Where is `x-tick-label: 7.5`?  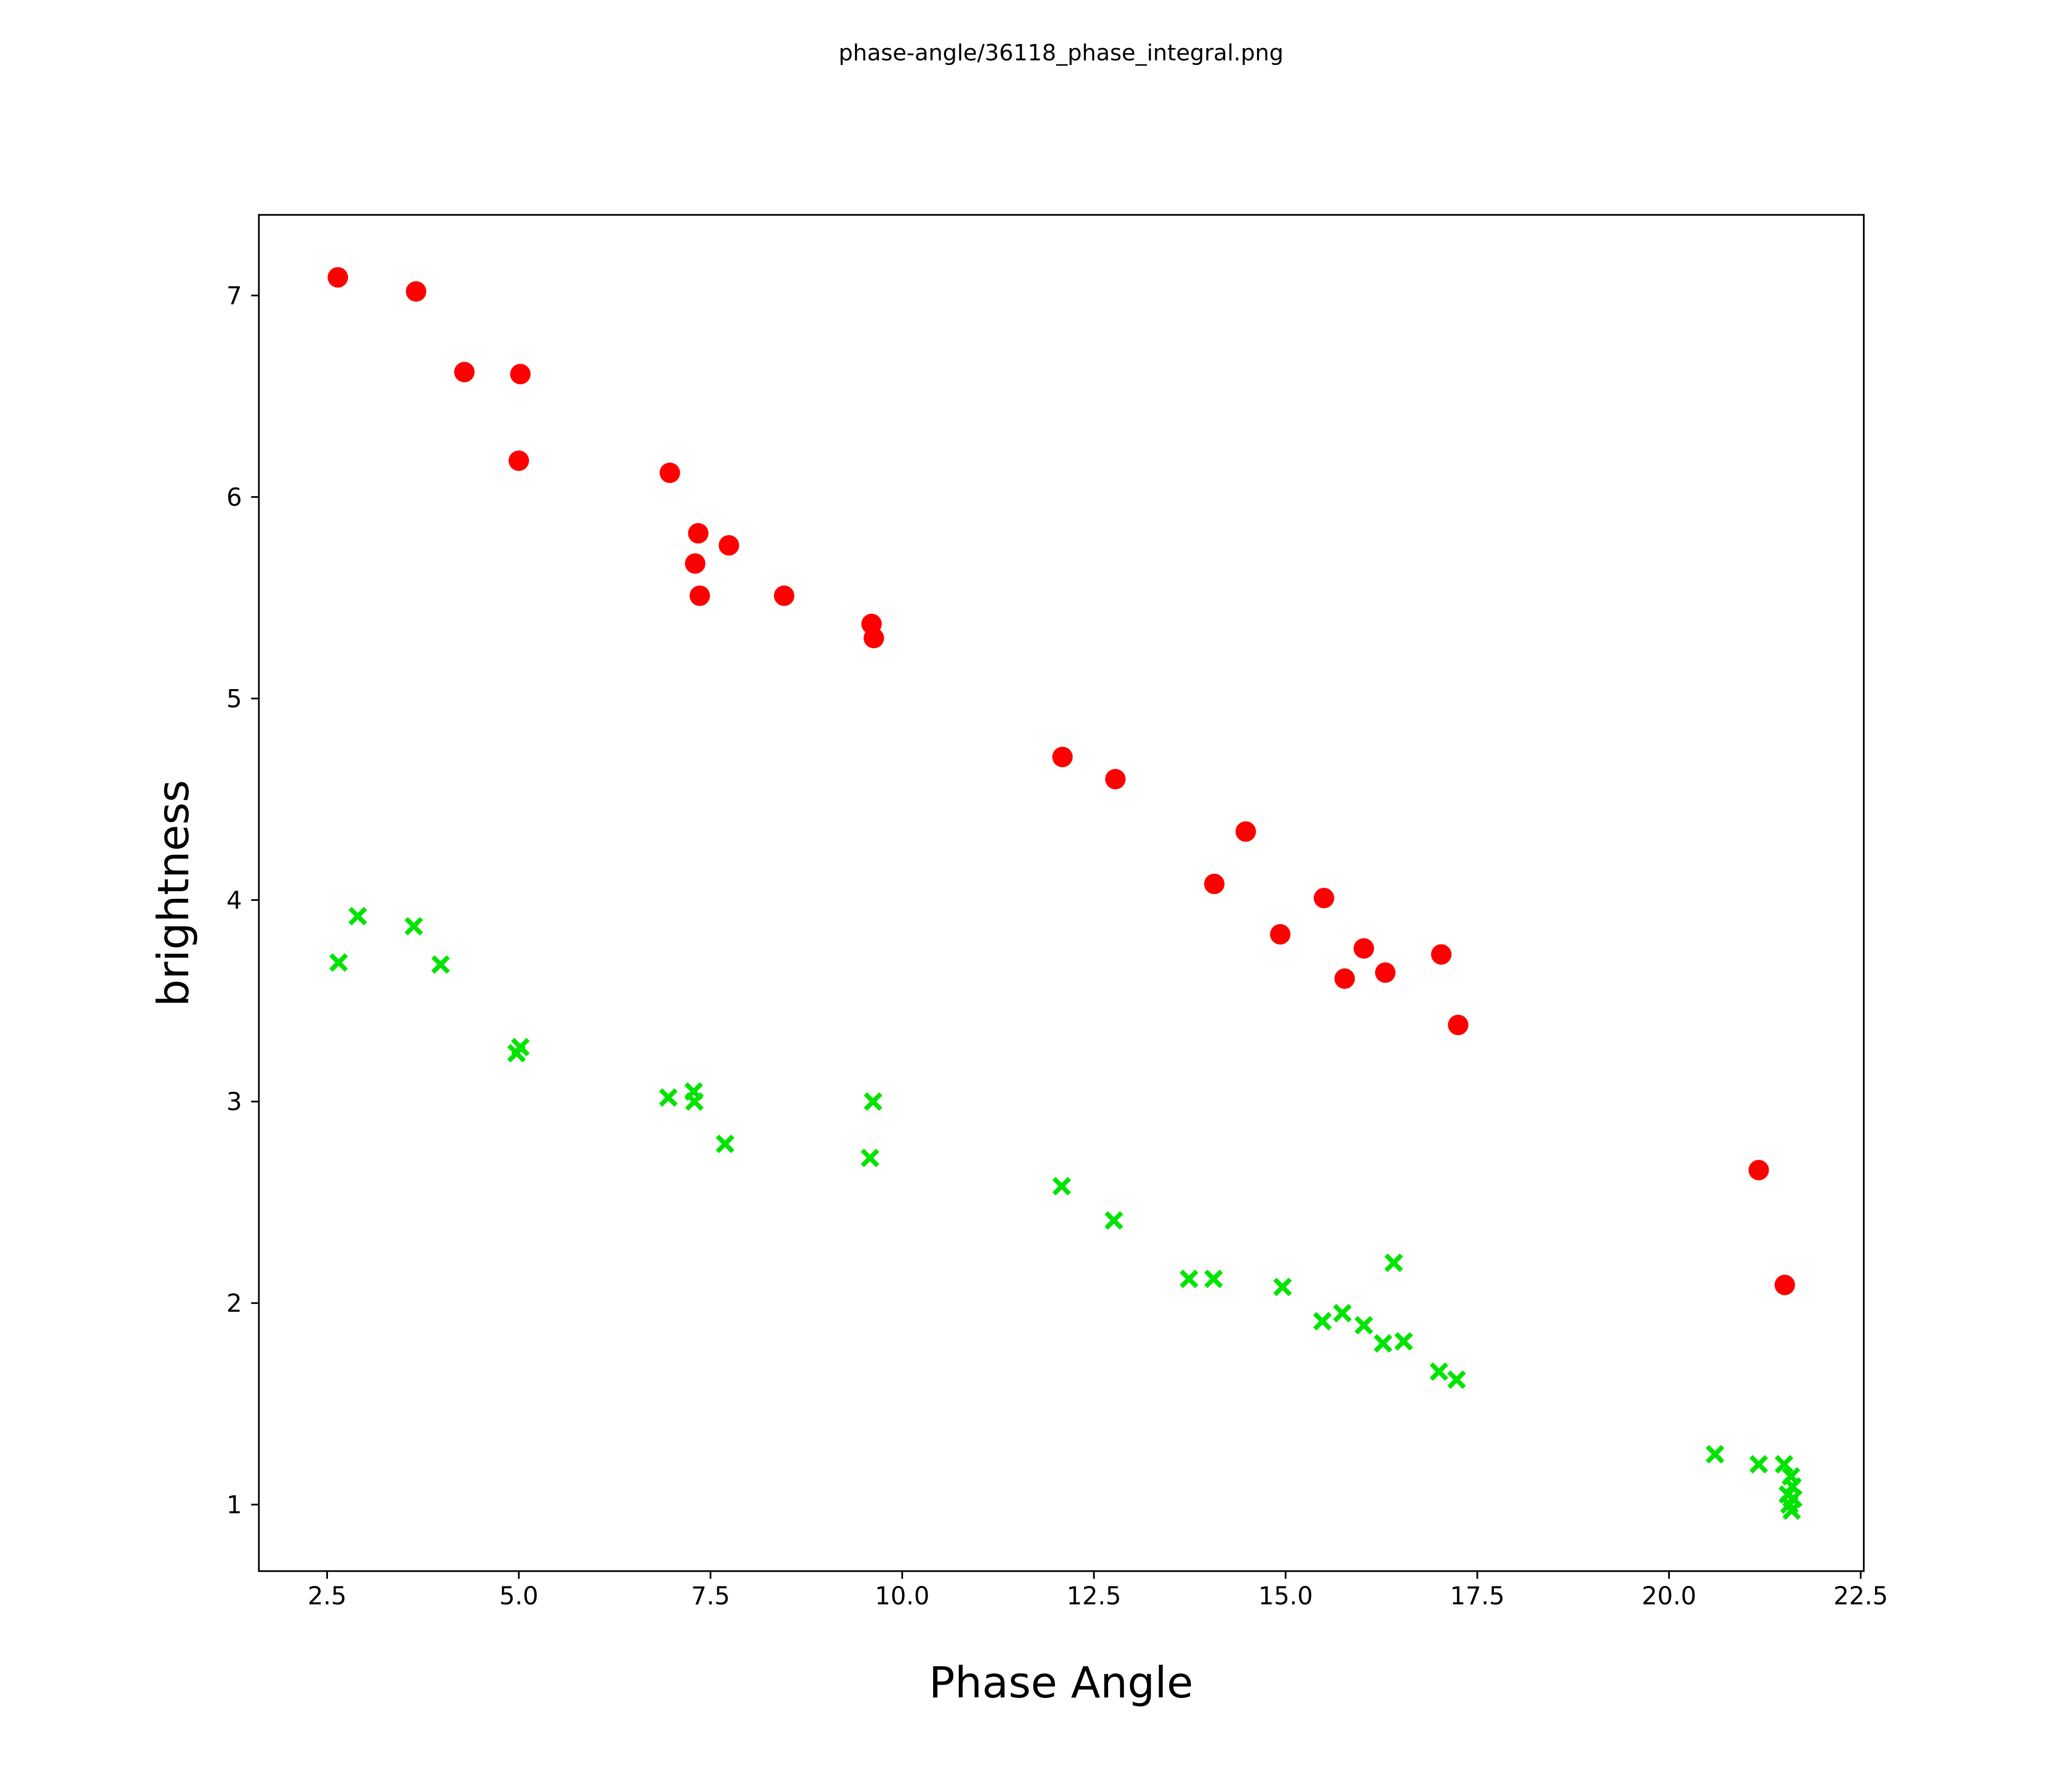 x-tick-label: 7.5 is located at coordinates (710, 1596).